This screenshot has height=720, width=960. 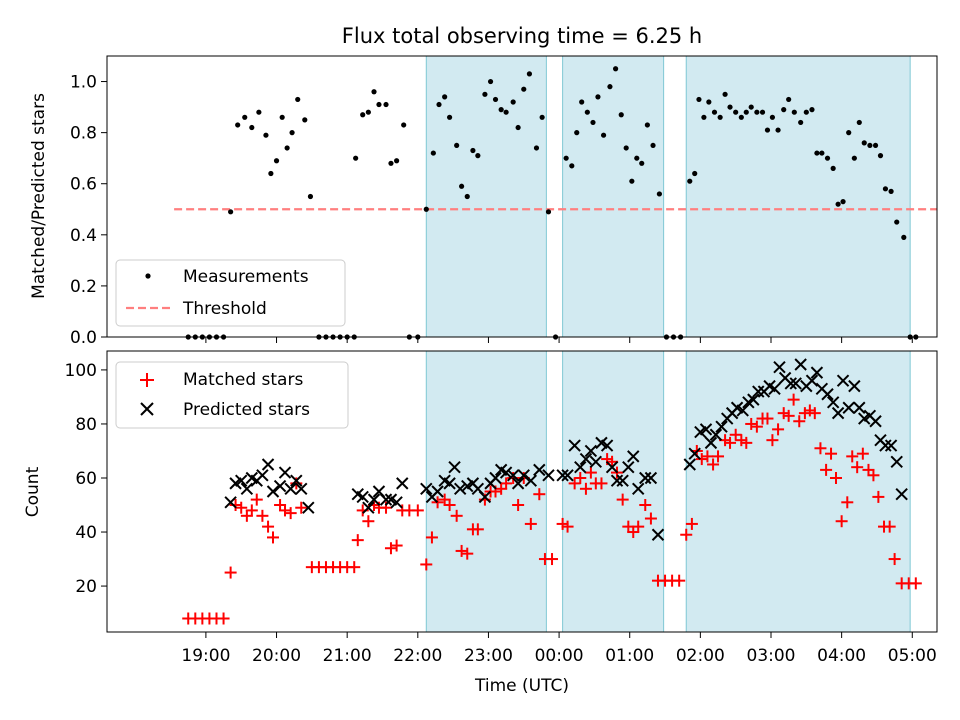 I want to click on x-tick-label: 23:00, so click(x=488, y=656).